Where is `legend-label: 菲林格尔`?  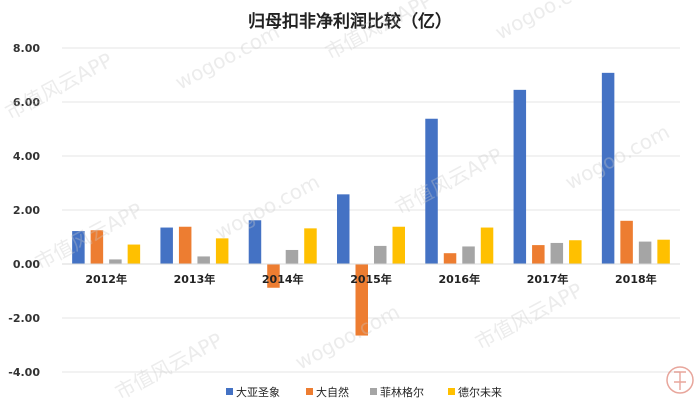 legend-label: 菲林格尔 is located at coordinates (402, 392).